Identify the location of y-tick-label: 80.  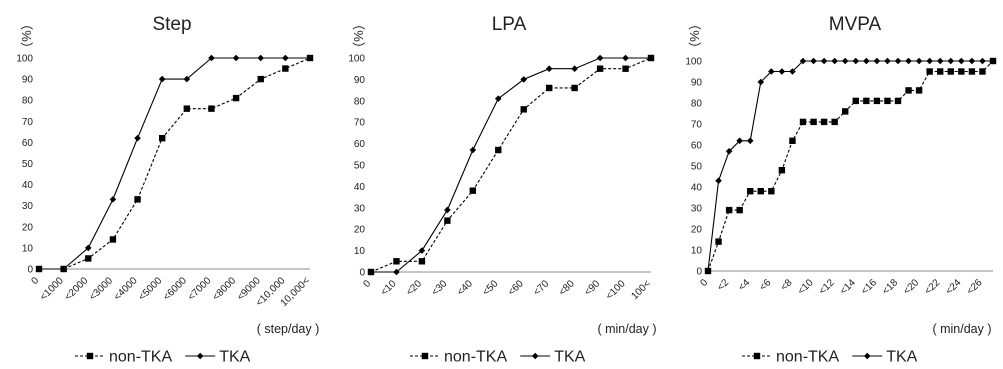
(697, 104).